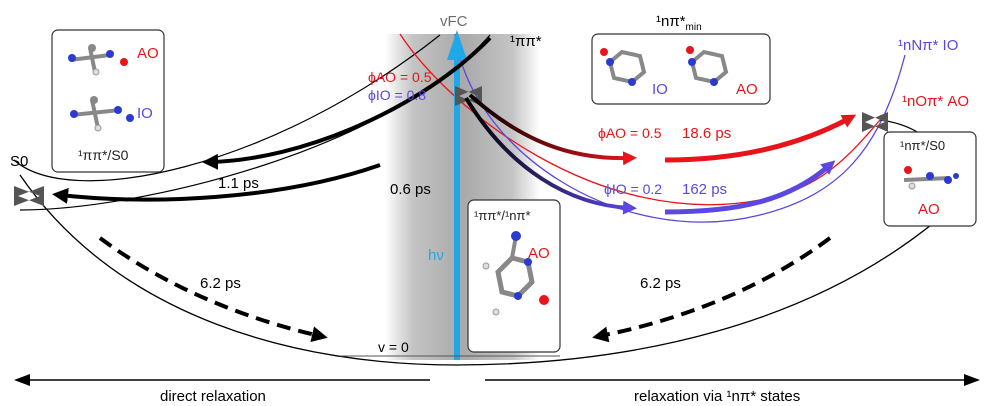 The height and width of the screenshot is (406, 985). I want to click on inset-pipi-s0-caption: ¹ππ*/S0, so click(103, 155).